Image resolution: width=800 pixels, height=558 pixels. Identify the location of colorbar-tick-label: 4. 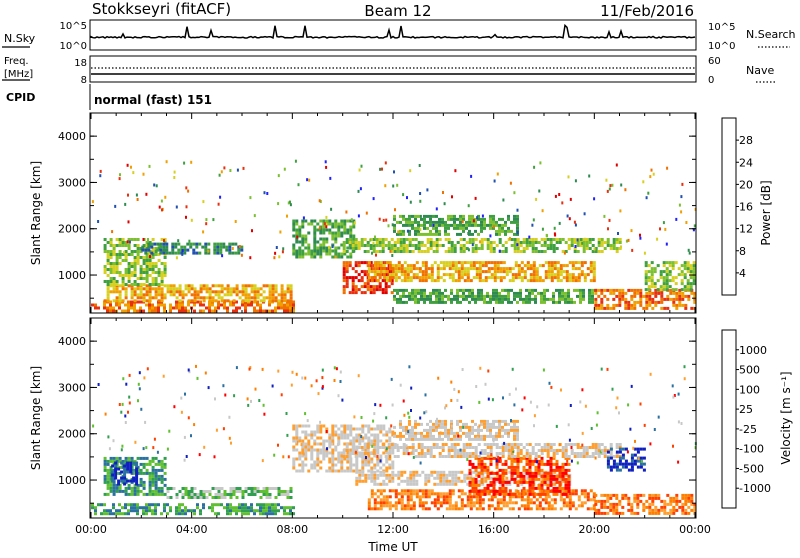
(742, 273).